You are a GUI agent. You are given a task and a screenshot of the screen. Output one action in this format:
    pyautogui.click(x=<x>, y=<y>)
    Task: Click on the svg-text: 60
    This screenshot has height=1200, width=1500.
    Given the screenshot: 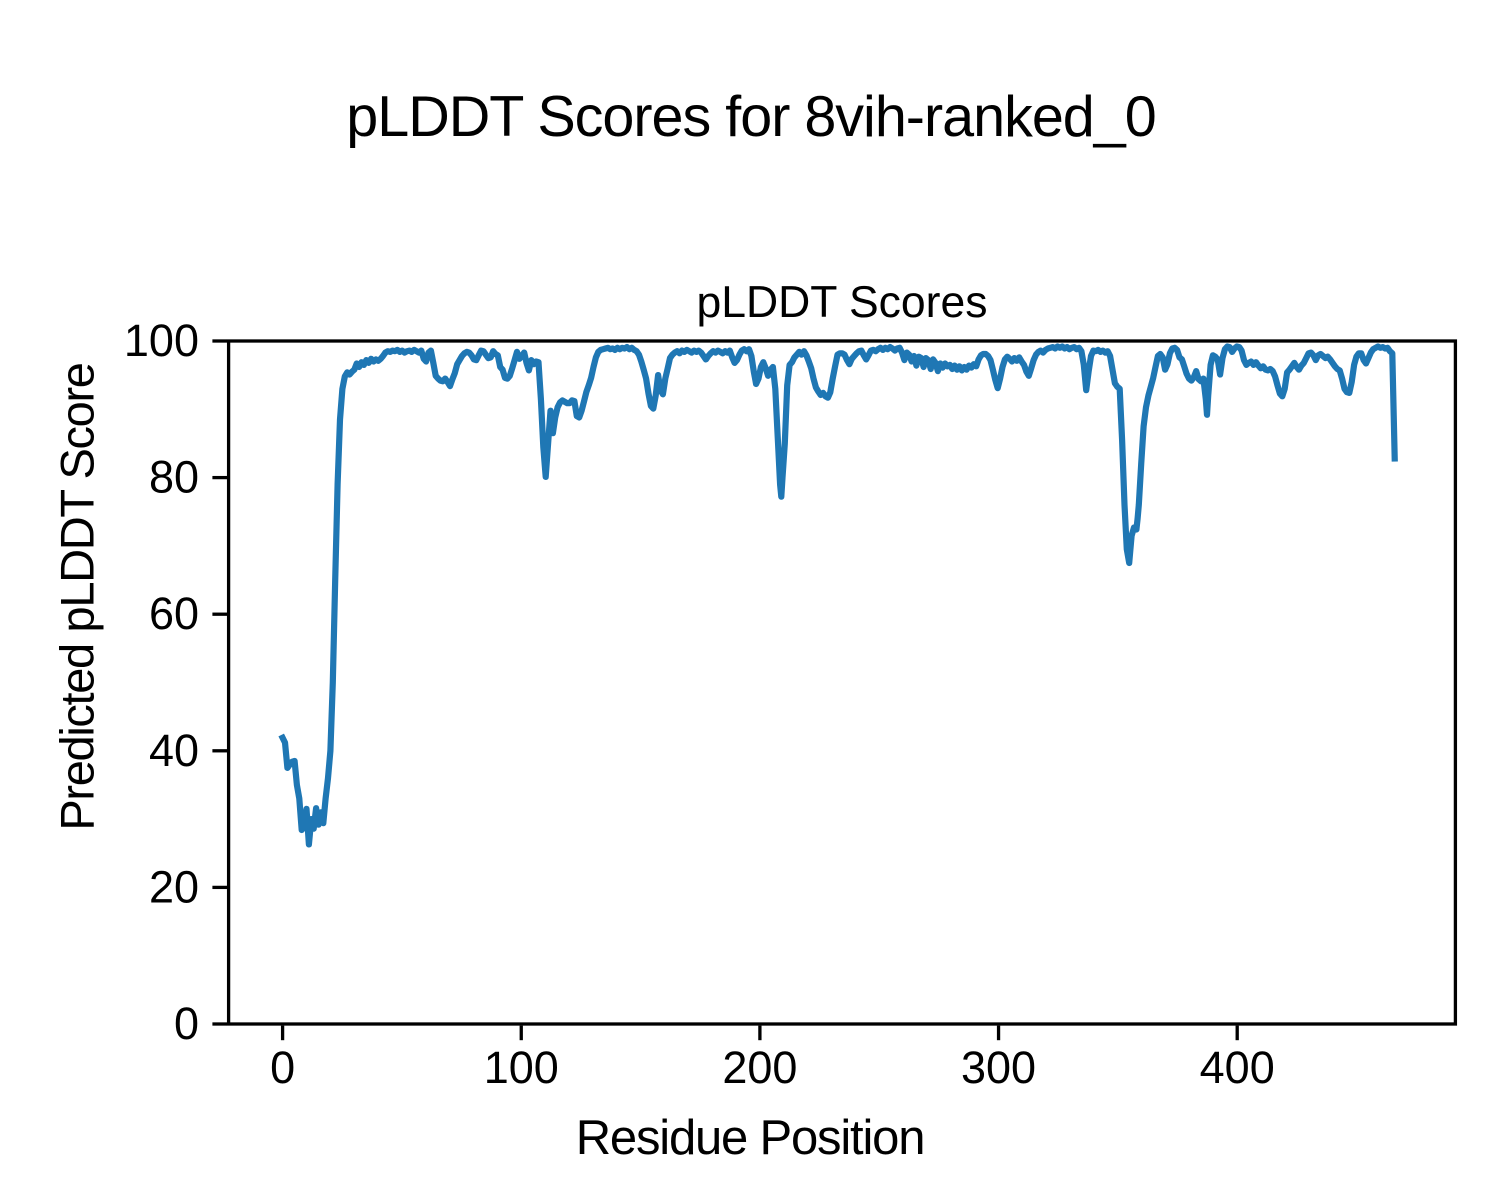 What is the action you would take?
    pyautogui.click(x=174, y=613)
    